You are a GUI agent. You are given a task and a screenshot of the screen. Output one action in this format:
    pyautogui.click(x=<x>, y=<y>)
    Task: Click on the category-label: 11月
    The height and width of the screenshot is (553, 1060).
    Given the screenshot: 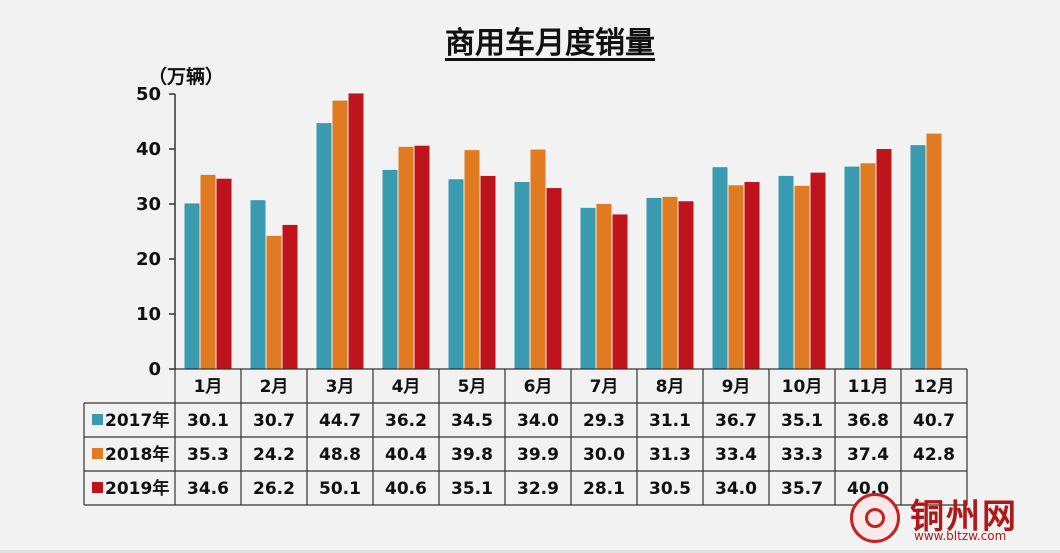 What is the action you would take?
    pyautogui.click(x=868, y=387)
    